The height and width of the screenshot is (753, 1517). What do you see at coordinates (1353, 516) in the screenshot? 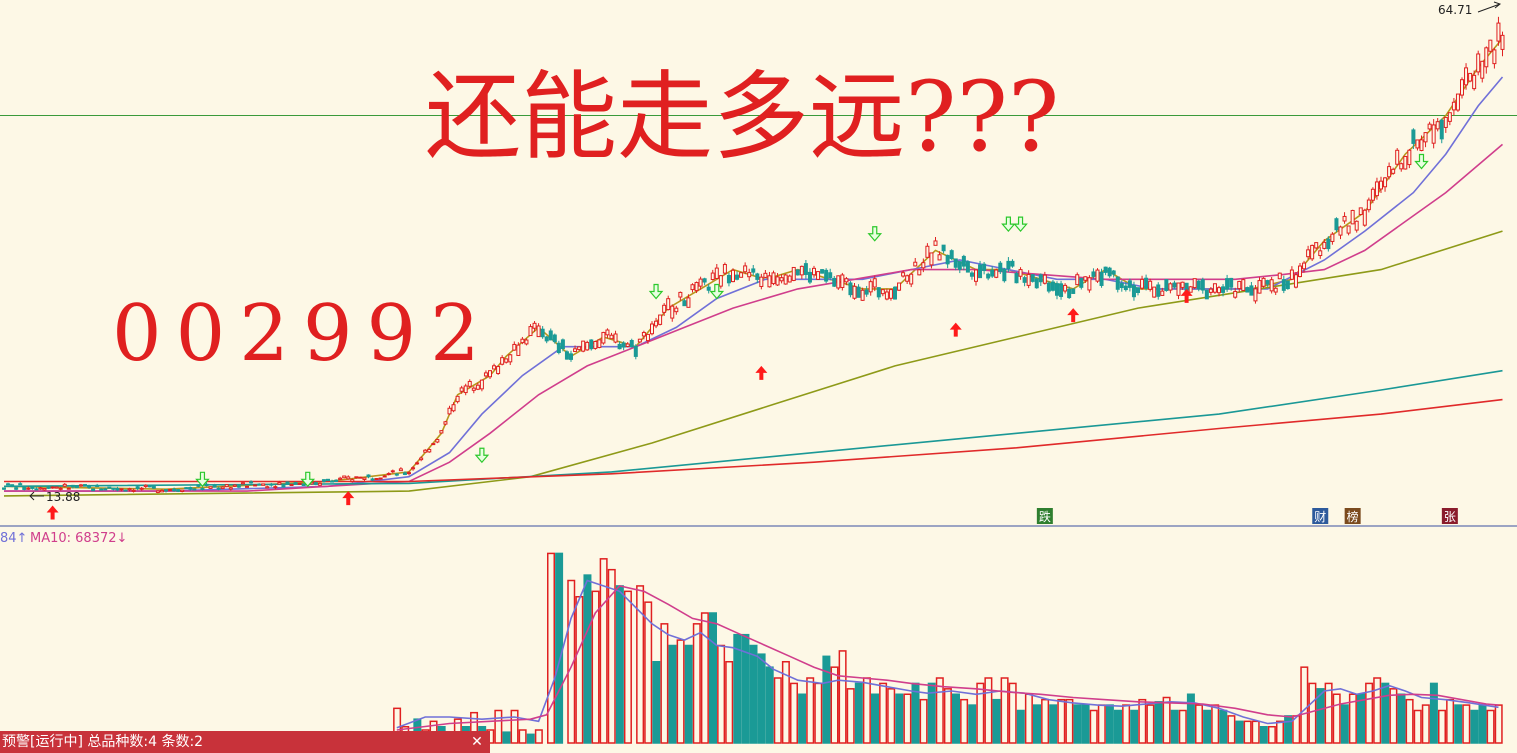
I see `event-badge-label: 榜` at bounding box center [1353, 516].